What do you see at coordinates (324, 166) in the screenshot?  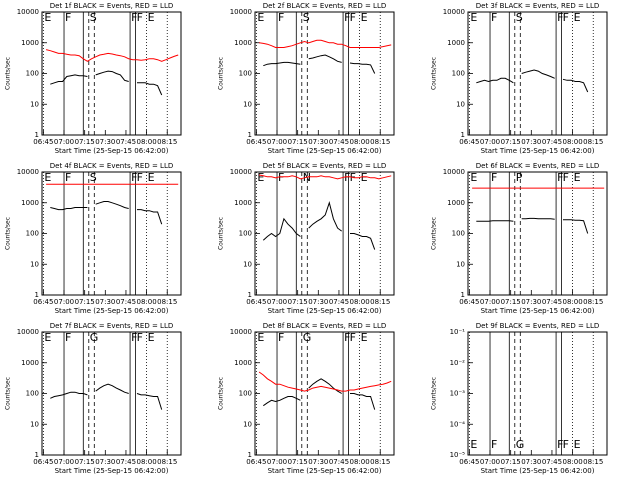 I see `chart-title: Det 5f BLACK = Events, RED = LLD` at bounding box center [324, 166].